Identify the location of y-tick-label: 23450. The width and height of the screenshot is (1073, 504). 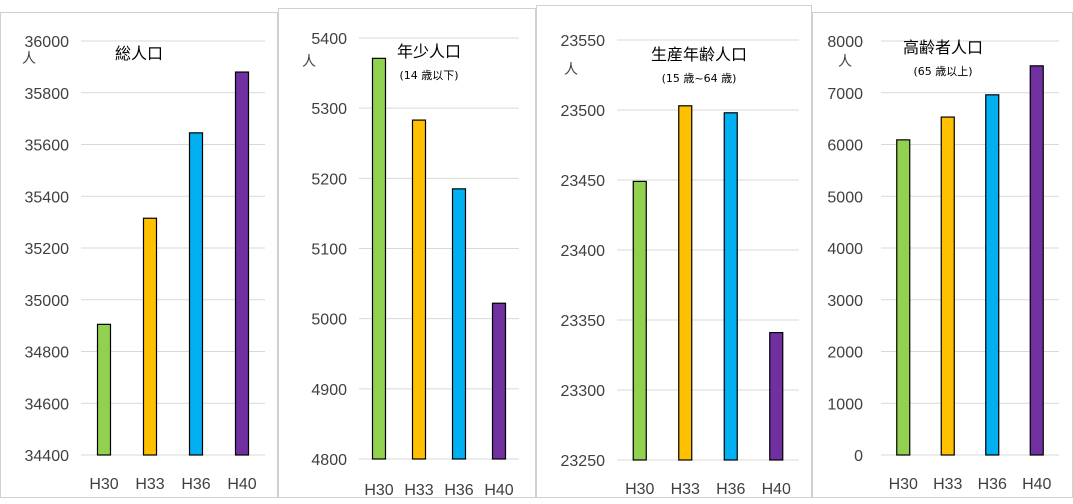
(583, 181).